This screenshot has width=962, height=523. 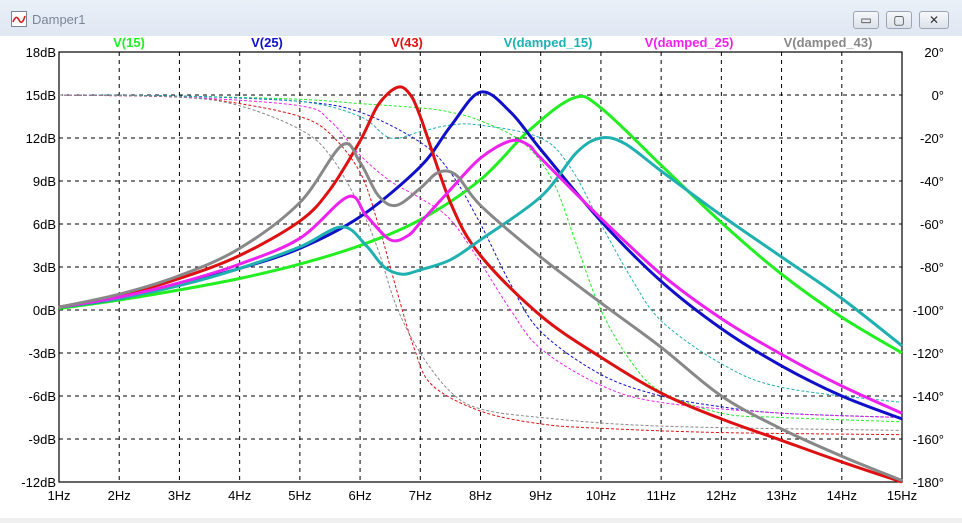 I want to click on waveform-icon, so click(x=19, y=19).